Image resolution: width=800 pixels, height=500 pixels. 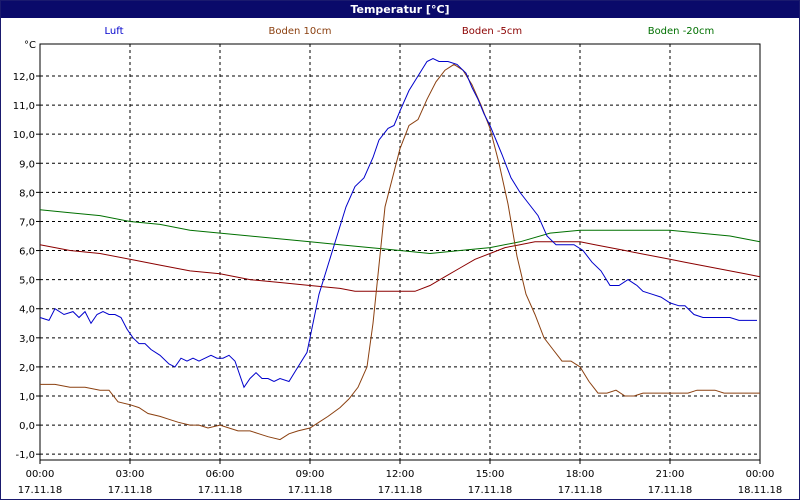 I want to click on y-tick-label: 3,0, so click(x=27, y=339).